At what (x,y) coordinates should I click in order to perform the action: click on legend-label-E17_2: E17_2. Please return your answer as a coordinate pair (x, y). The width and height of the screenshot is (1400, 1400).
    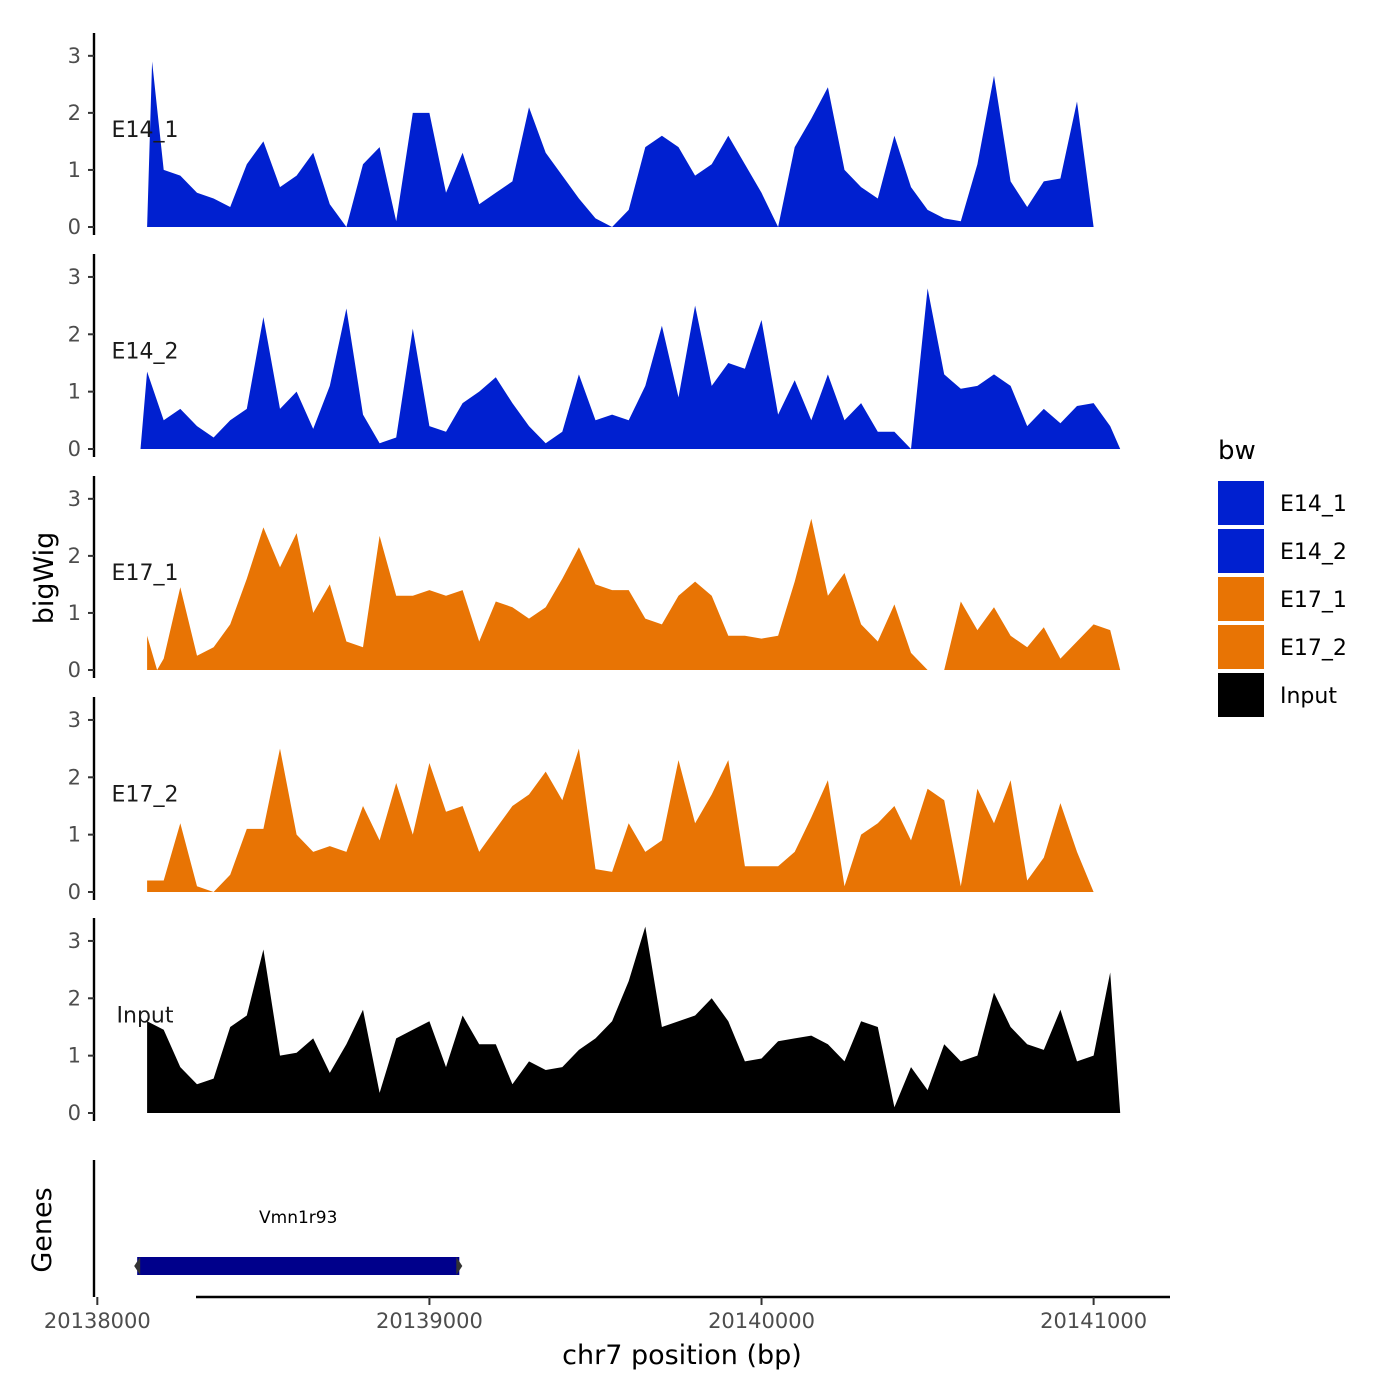
    Looking at the image, I should click on (1313, 648).